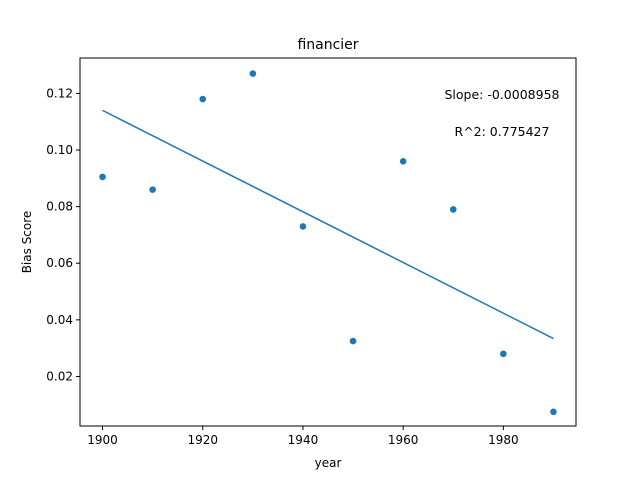 The height and width of the screenshot is (480, 640). What do you see at coordinates (502, 131) in the screenshot?
I see `r2-annotation: R^2: 0.775427` at bounding box center [502, 131].